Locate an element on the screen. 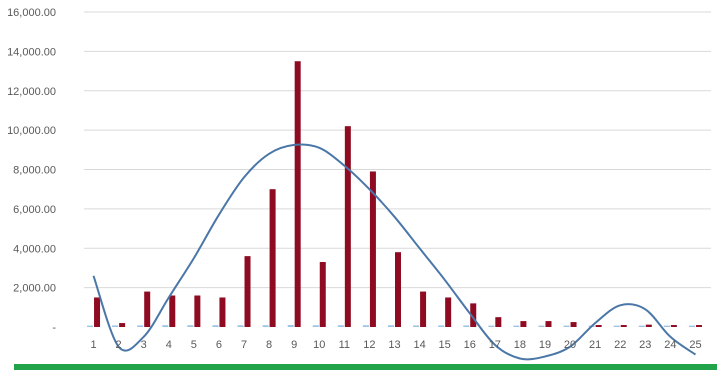 This screenshot has width=717, height=372. x-tick-label: 15 is located at coordinates (445, 345).